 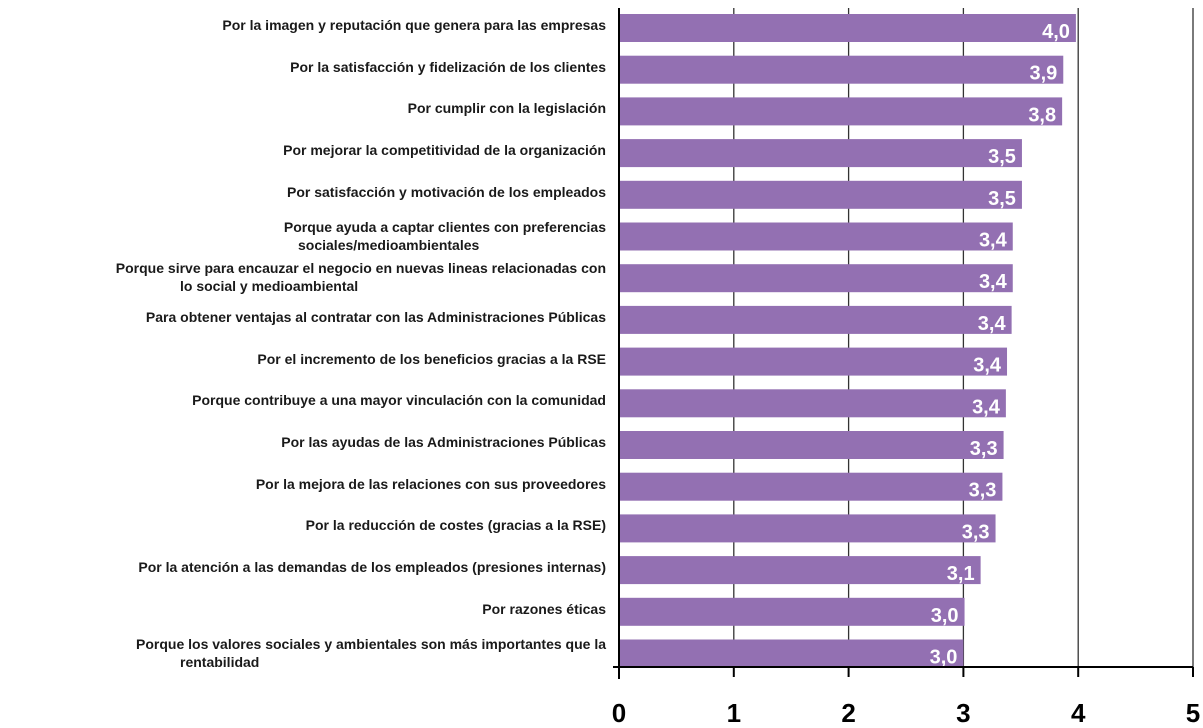 What do you see at coordinates (1193, 713) in the screenshot?
I see `x-tick-label: 5` at bounding box center [1193, 713].